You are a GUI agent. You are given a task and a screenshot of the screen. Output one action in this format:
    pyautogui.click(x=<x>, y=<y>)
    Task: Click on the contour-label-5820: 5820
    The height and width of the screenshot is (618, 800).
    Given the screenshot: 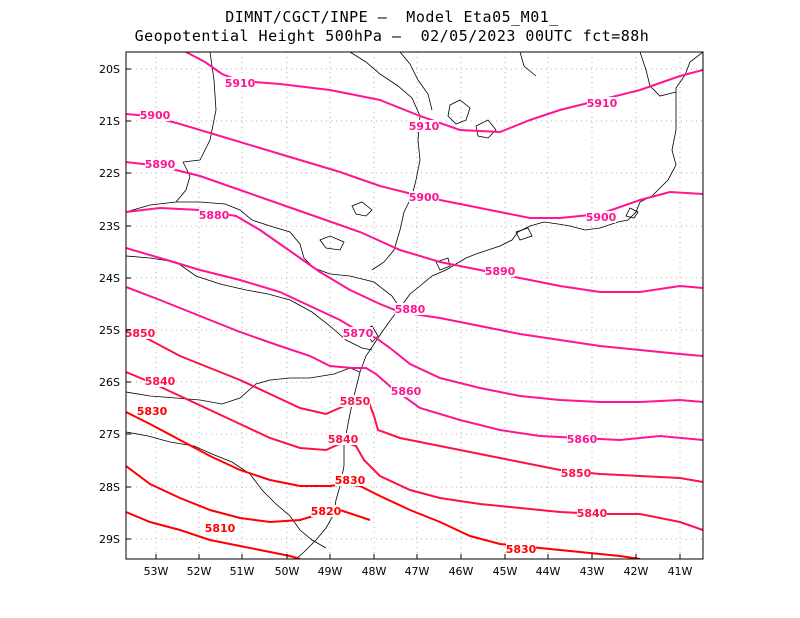 What is the action you would take?
    pyautogui.click(x=326, y=511)
    